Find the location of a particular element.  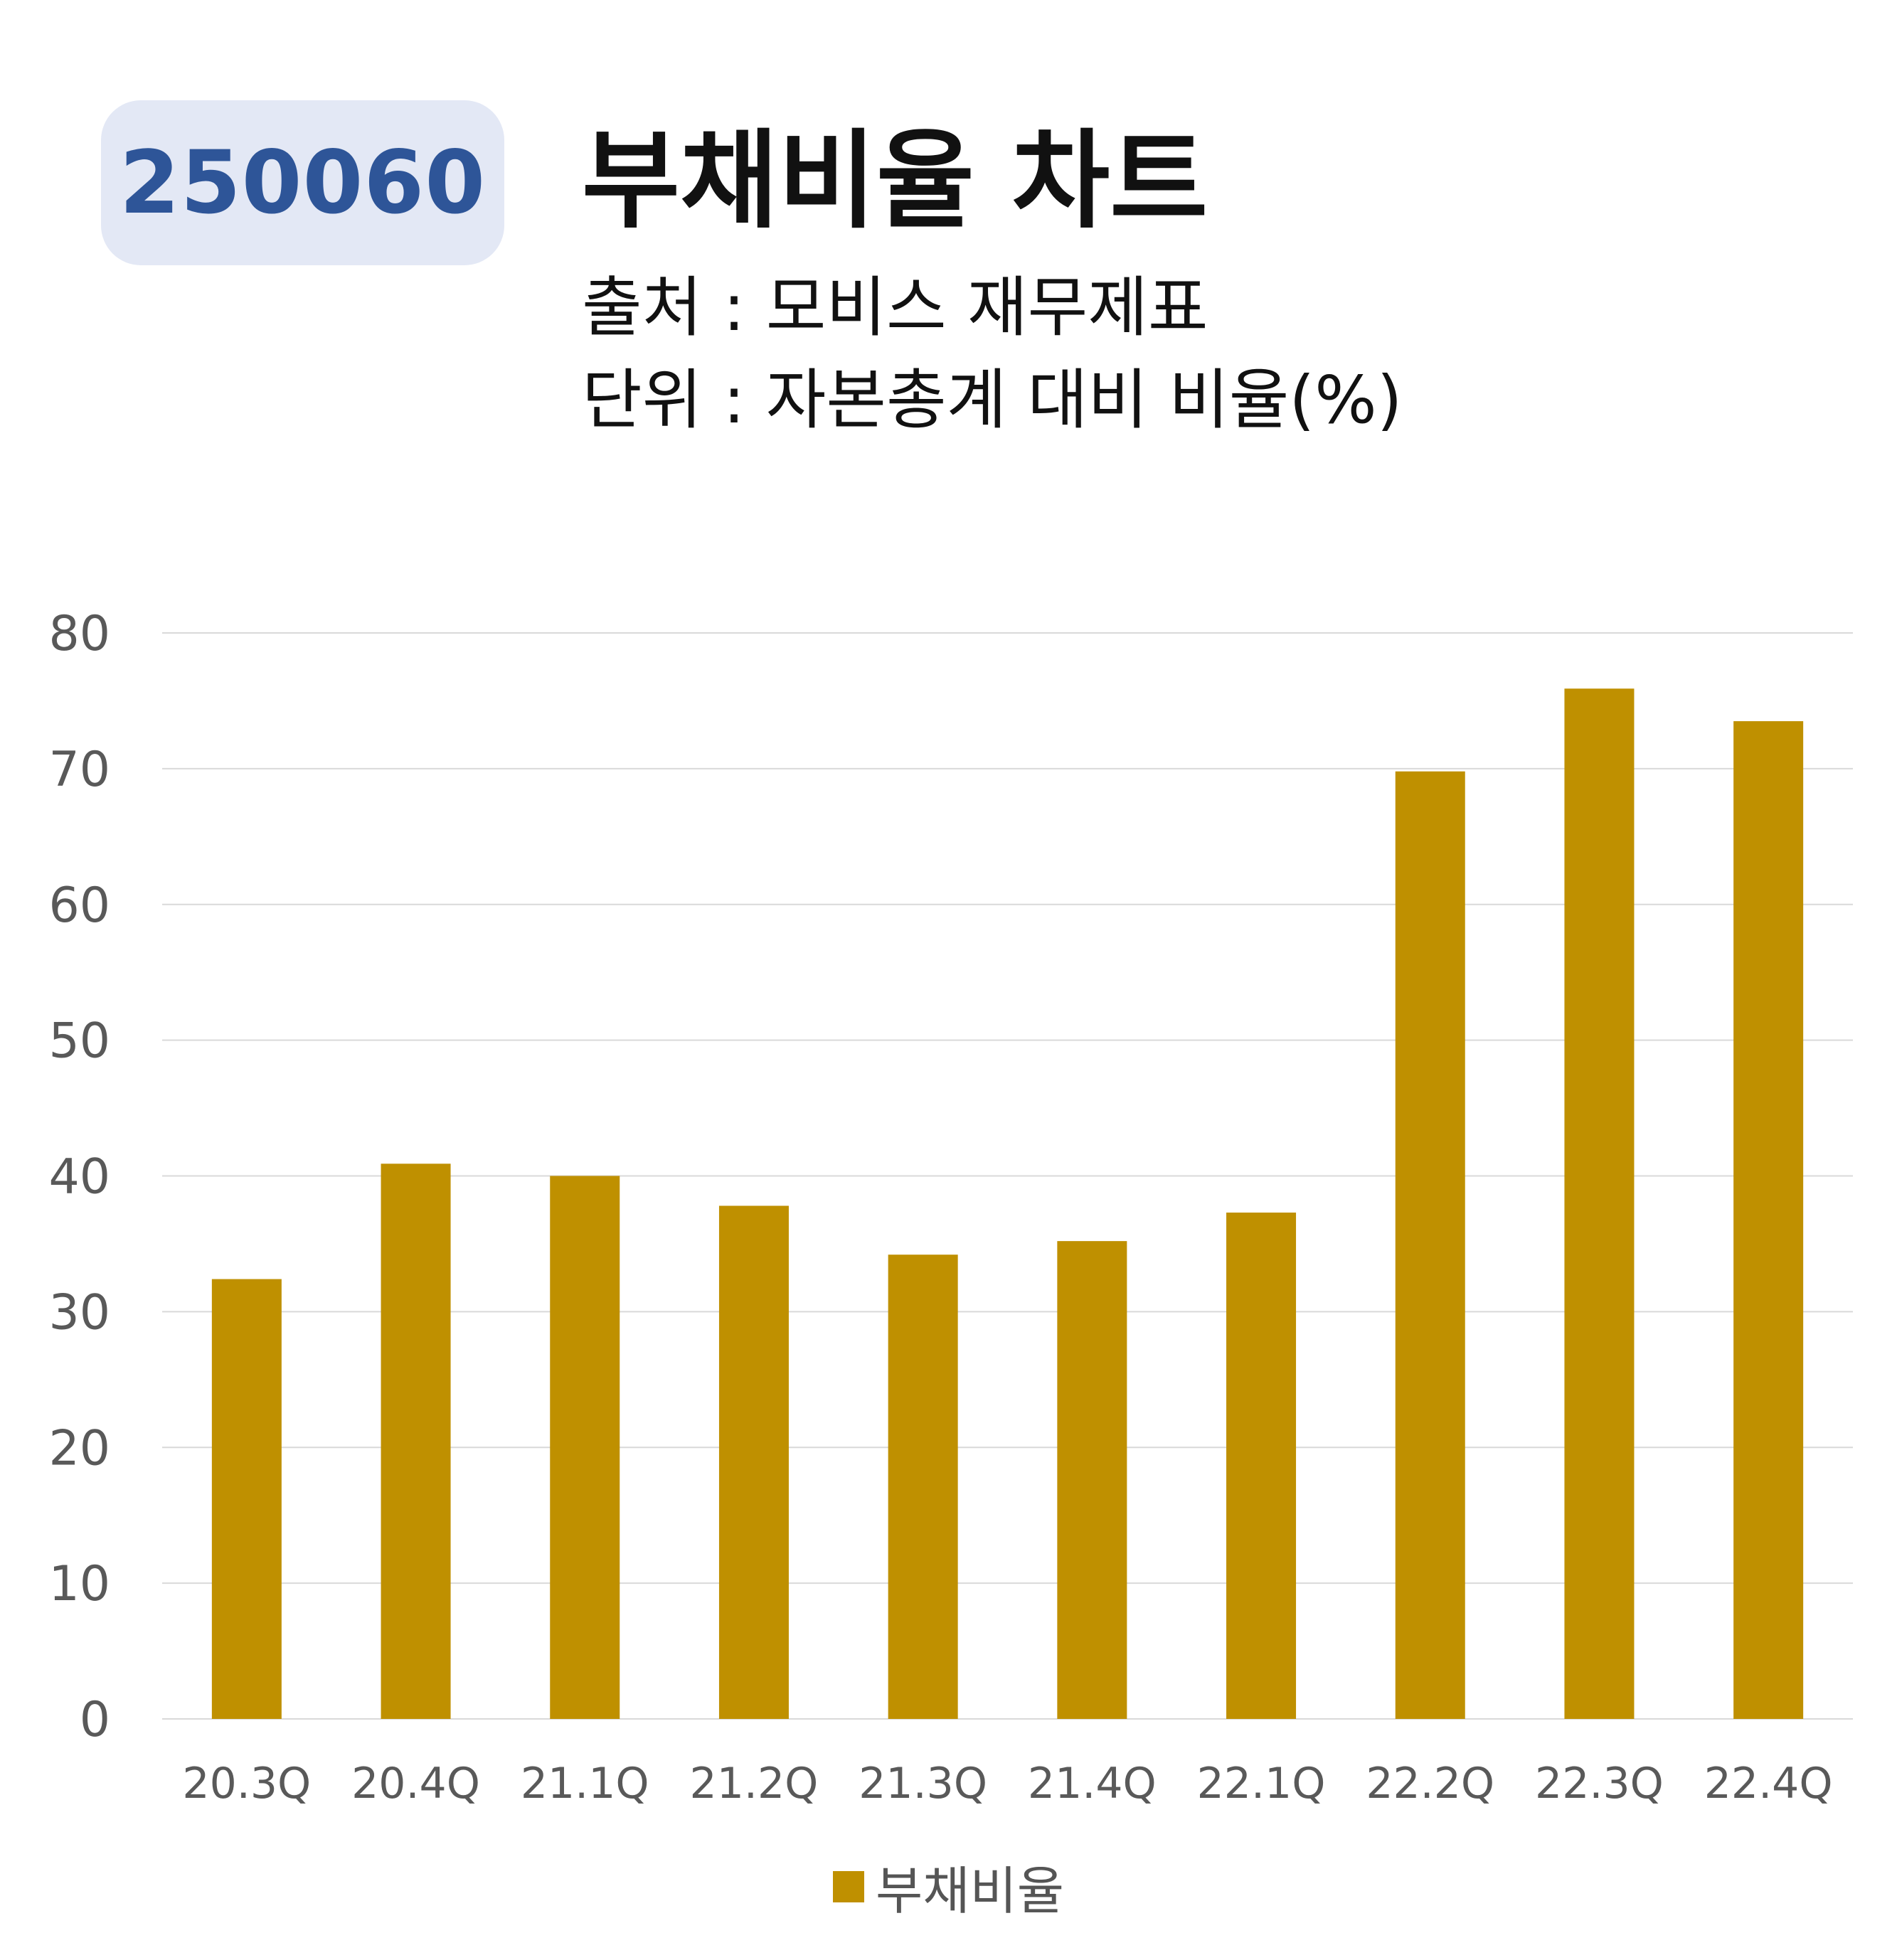

y-tick-label: 10 is located at coordinates (79, 1584).